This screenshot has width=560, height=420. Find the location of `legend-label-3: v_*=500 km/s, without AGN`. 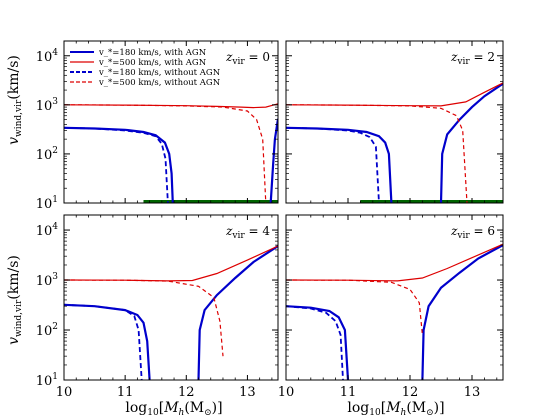

legend-label-3: v_*=500 km/s, without AGN is located at coordinates (159, 83).